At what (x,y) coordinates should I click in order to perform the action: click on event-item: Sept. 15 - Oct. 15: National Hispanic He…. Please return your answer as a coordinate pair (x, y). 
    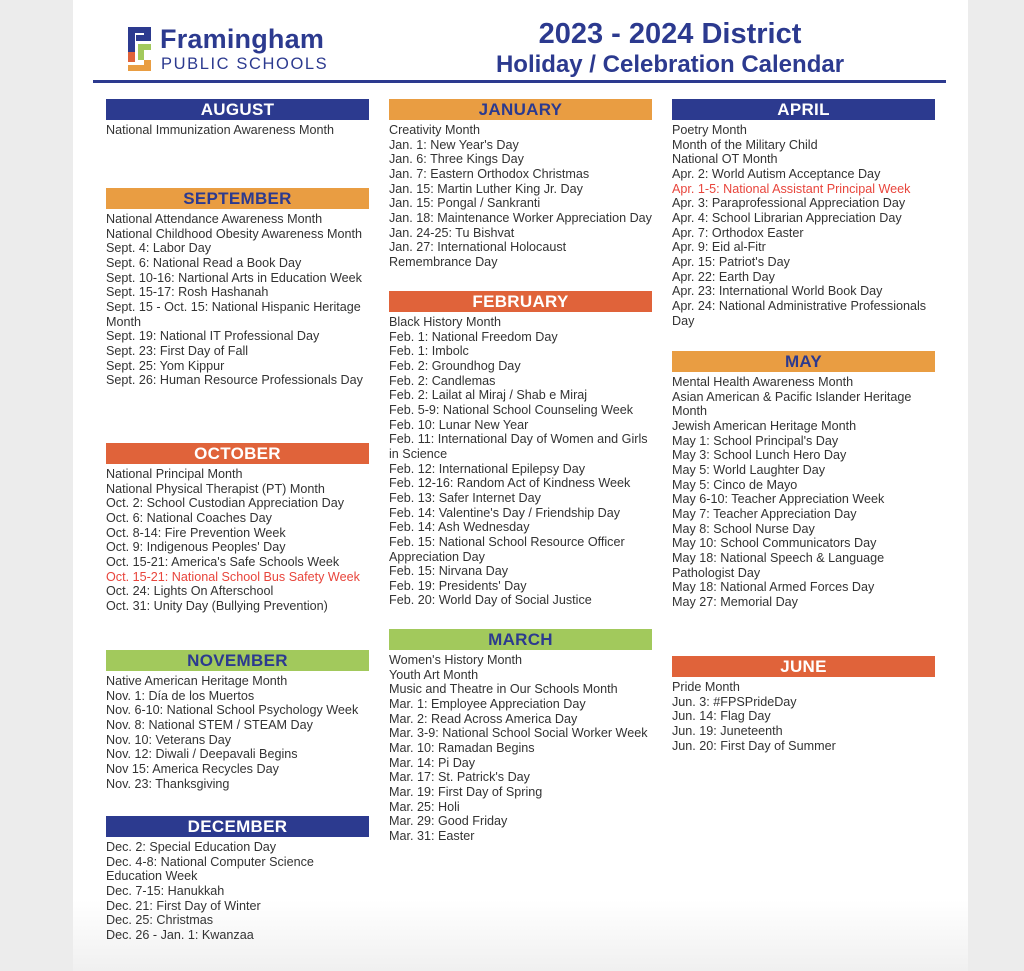
    Looking at the image, I should click on (233, 314).